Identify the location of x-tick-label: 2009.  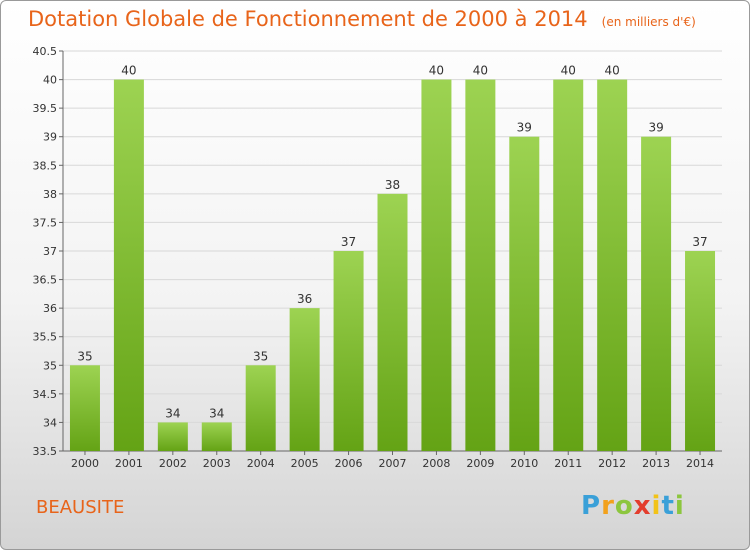
(480, 463).